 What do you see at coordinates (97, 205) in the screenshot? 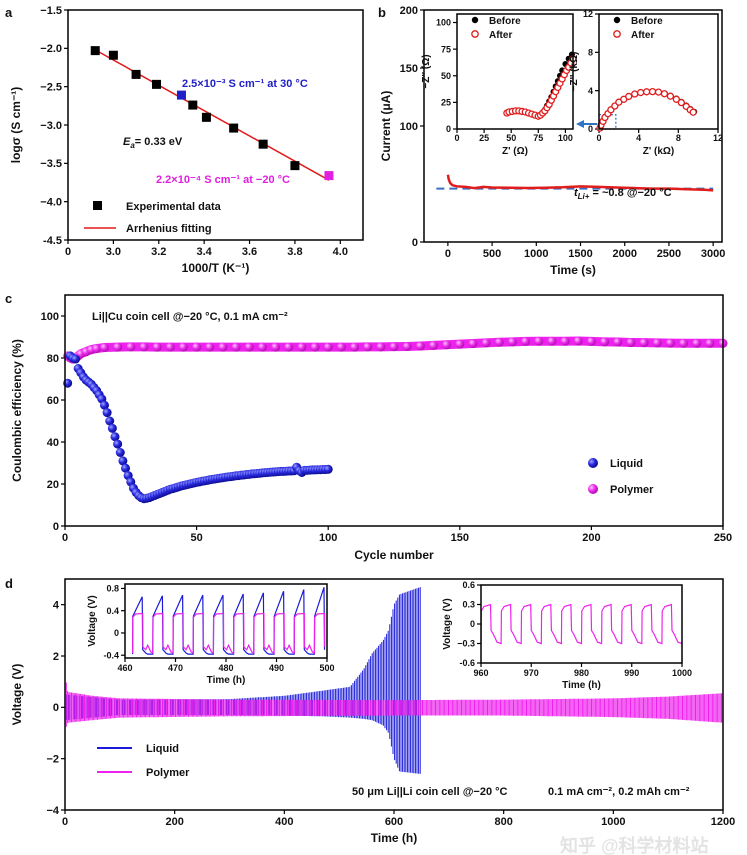
I see `legend-marker-experimental` at bounding box center [97, 205].